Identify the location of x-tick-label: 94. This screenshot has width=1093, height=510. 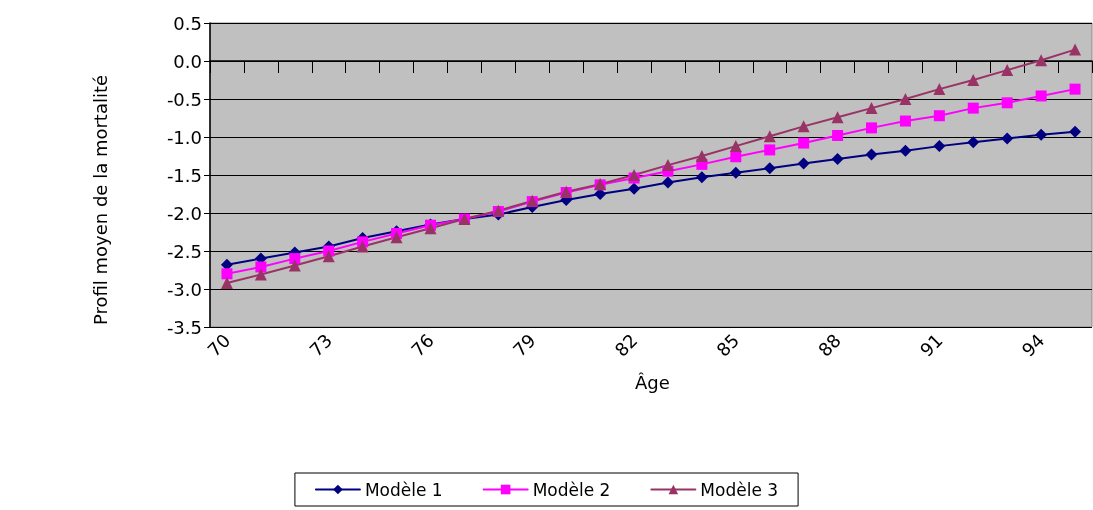
(1033, 345).